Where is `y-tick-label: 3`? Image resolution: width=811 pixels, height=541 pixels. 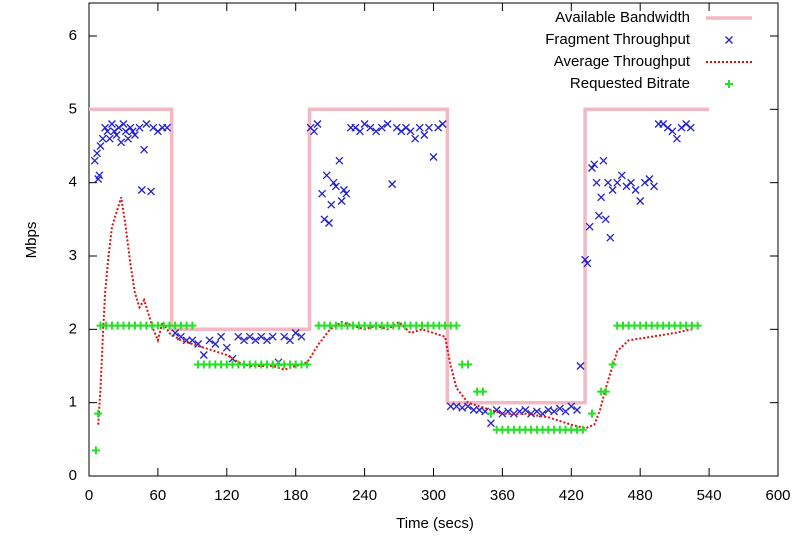 y-tick-label: 3 is located at coordinates (73, 255).